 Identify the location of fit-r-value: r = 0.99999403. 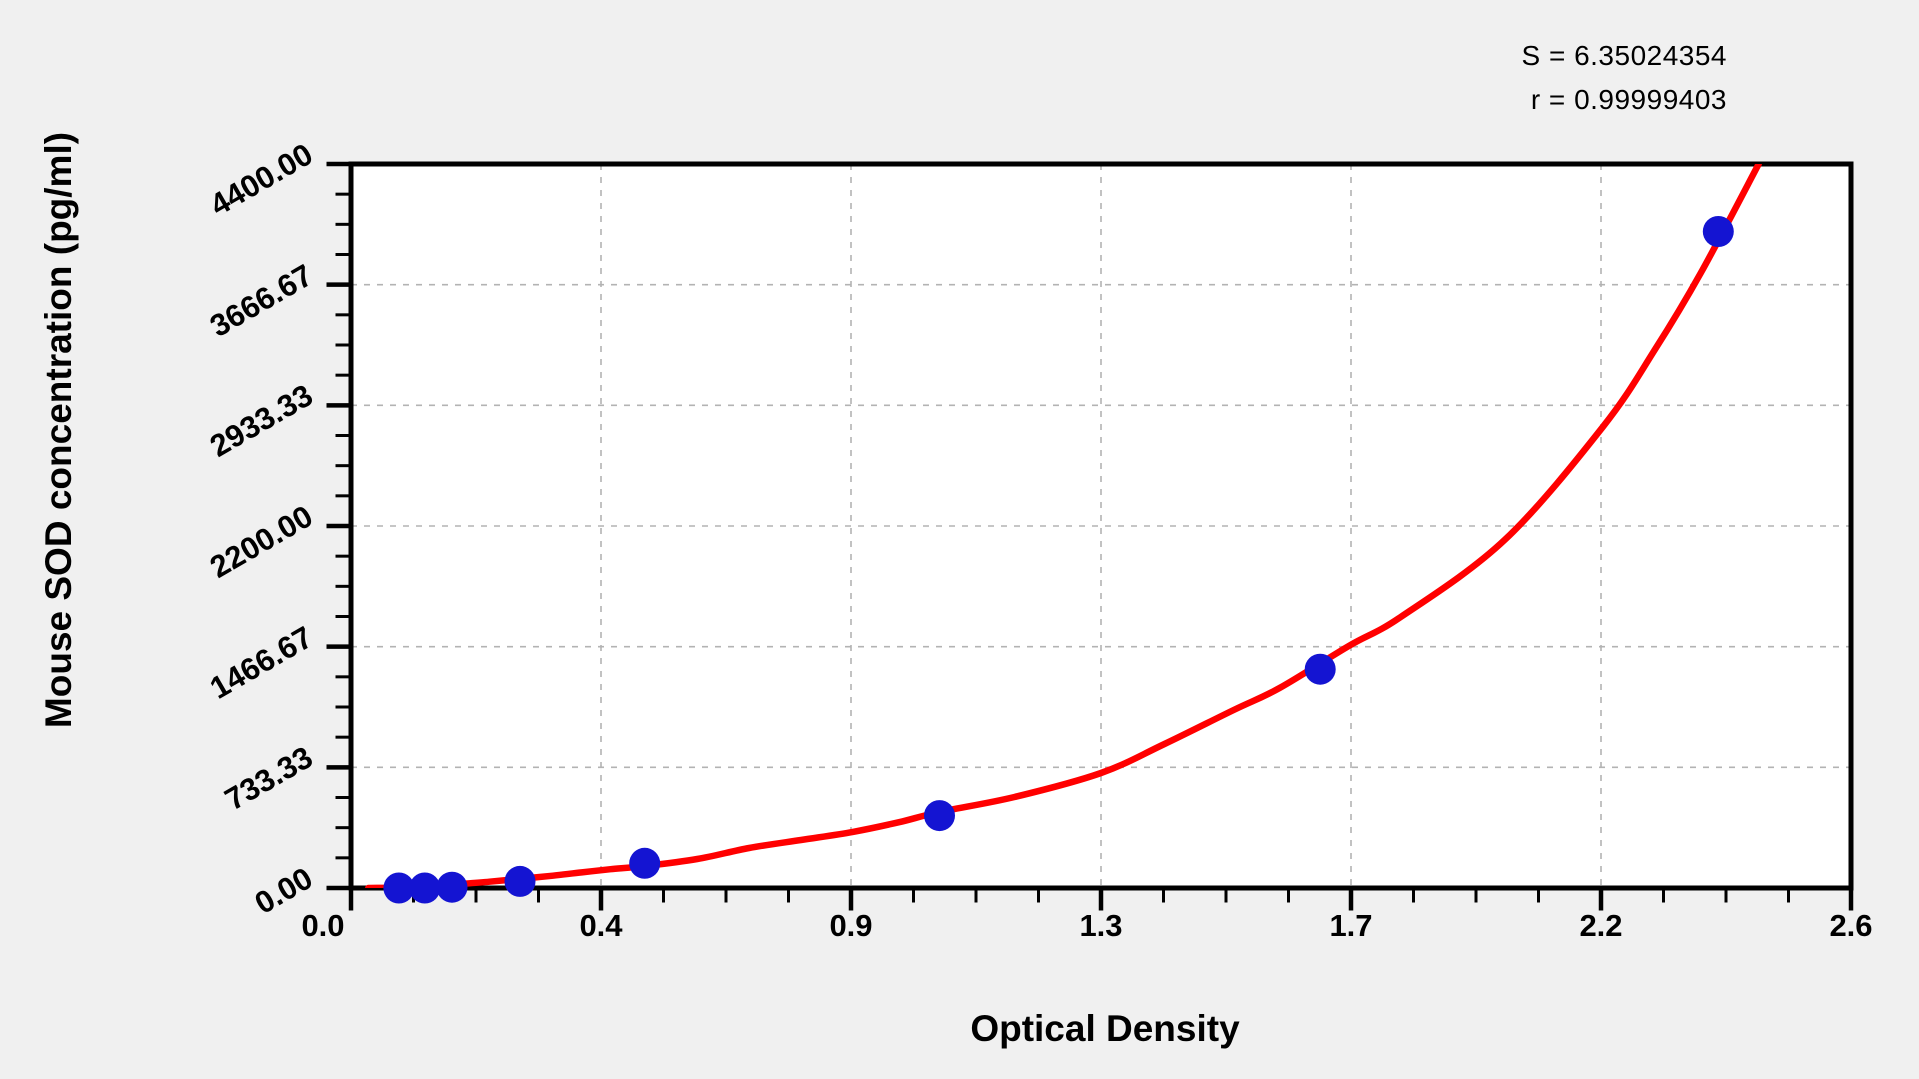
(1628, 99).